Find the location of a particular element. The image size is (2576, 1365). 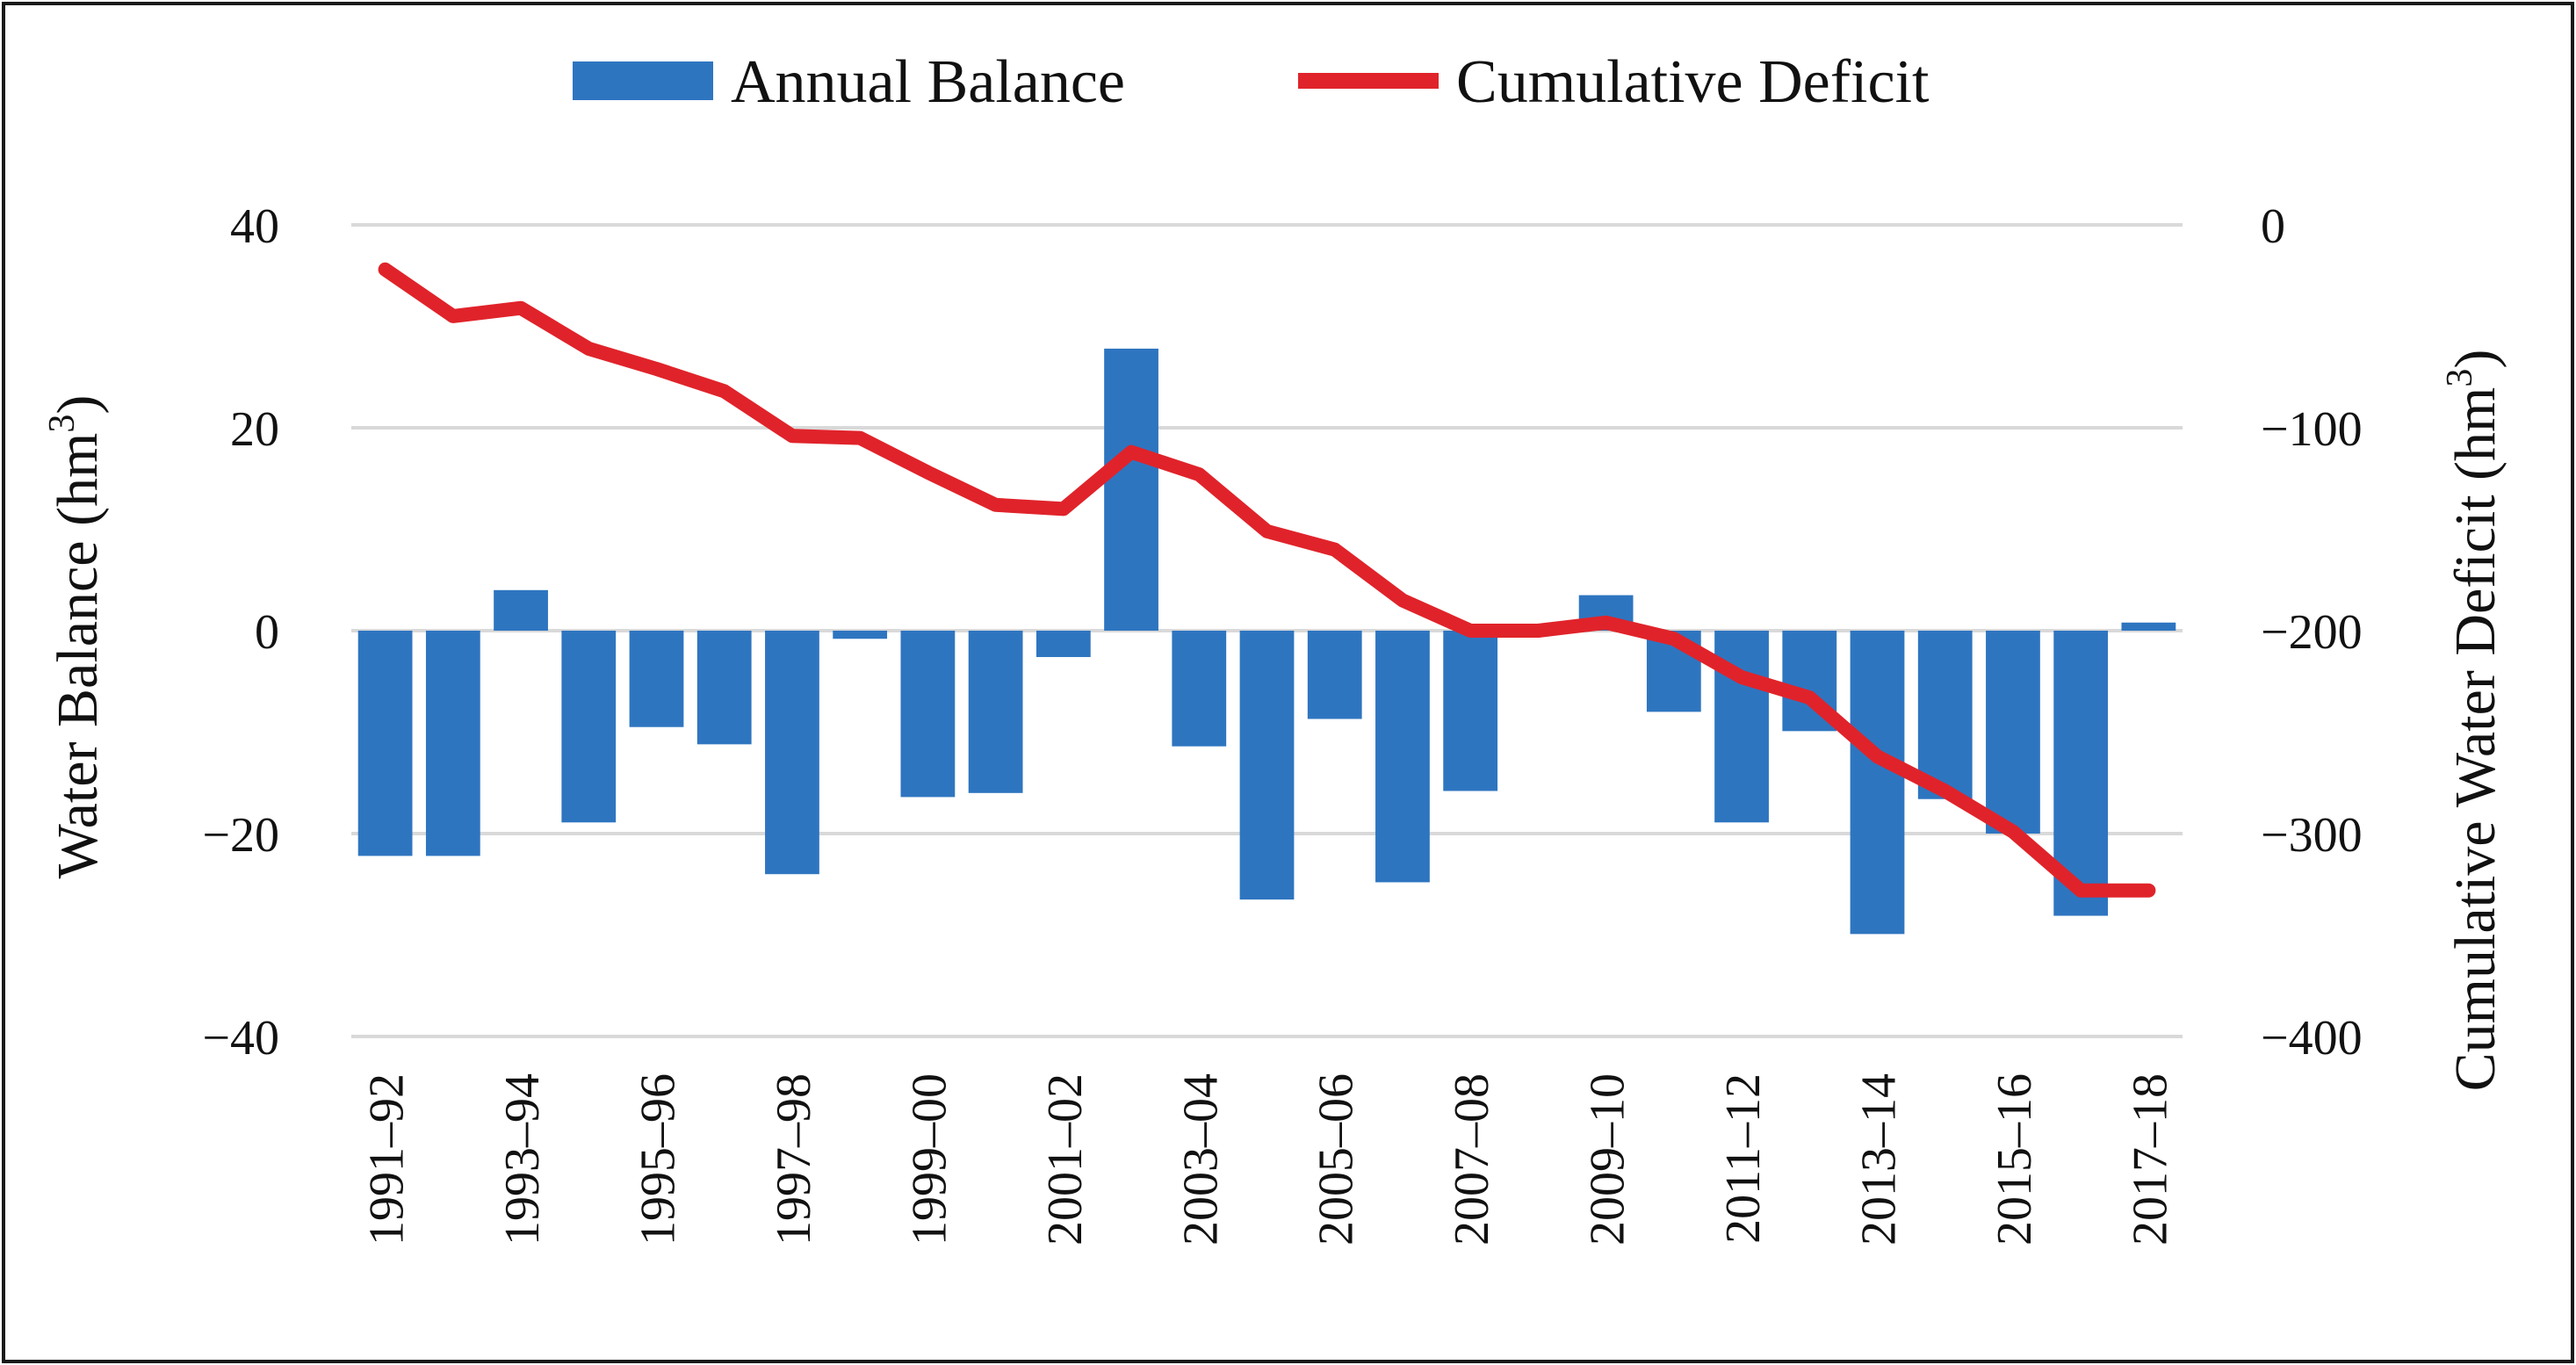

left-tick-label: 20 is located at coordinates (254, 429).